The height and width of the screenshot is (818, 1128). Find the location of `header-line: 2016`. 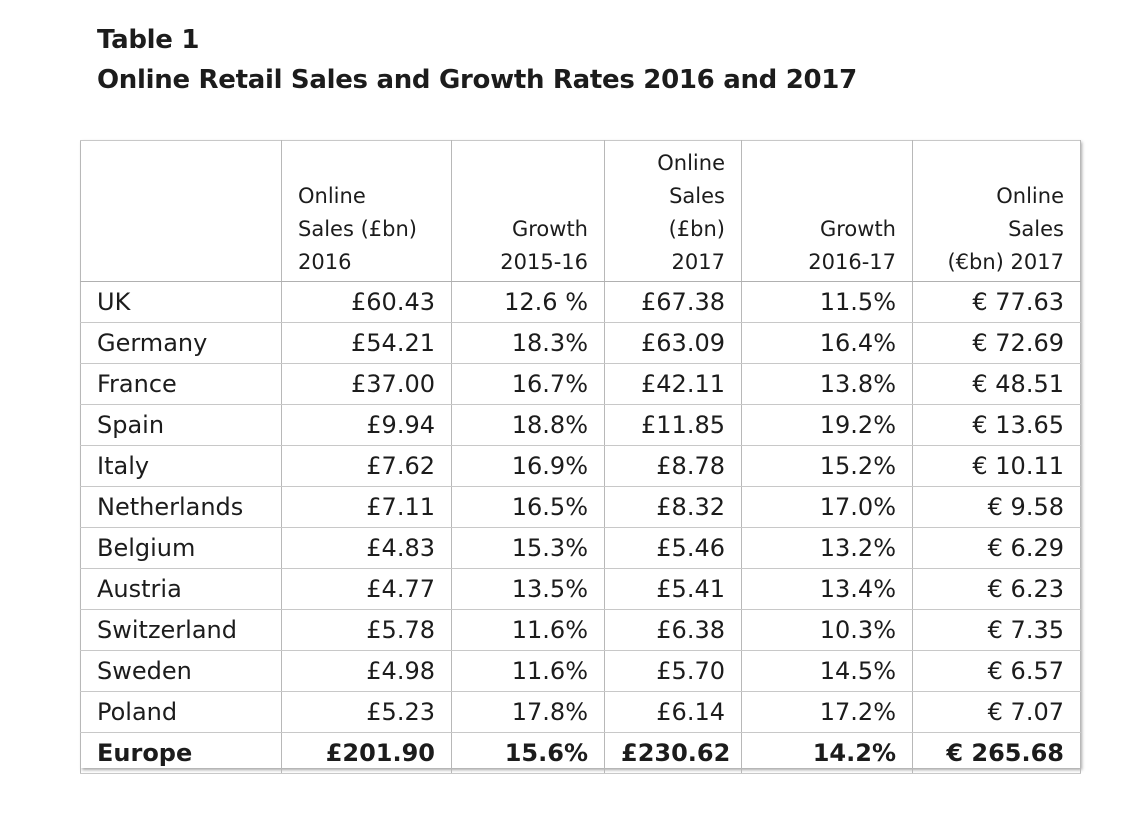

header-line: 2016 is located at coordinates (325, 262).